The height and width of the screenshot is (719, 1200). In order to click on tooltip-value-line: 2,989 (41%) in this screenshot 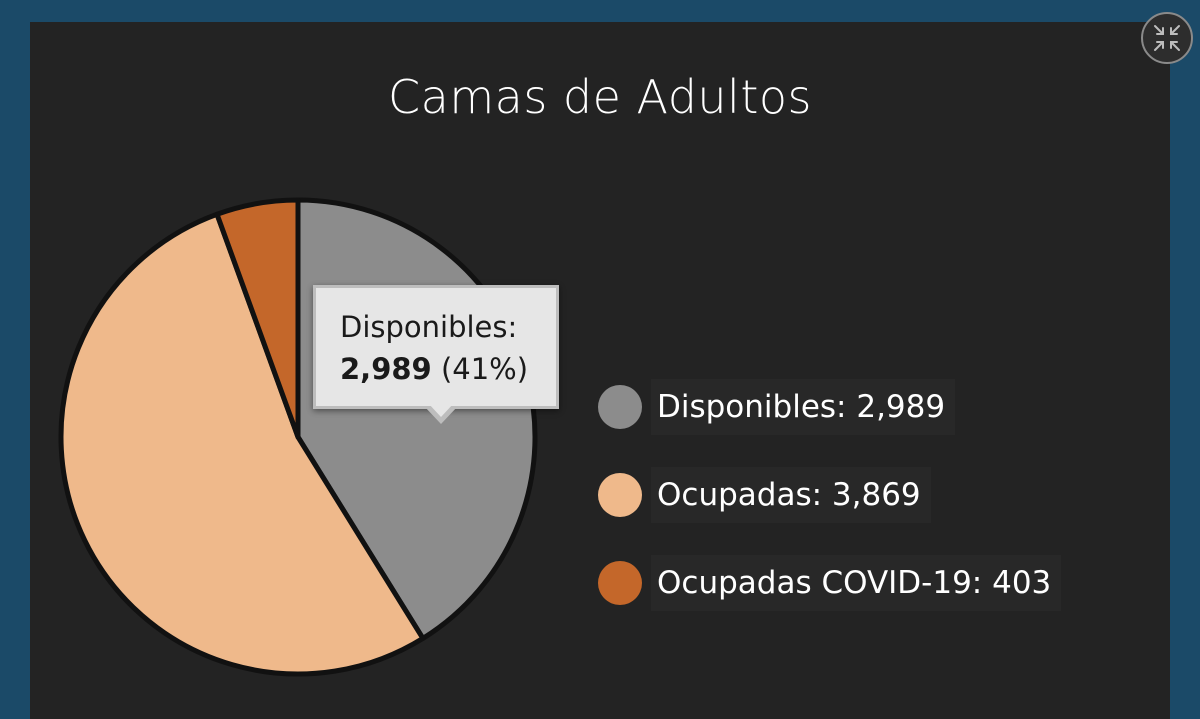, I will do `click(448, 369)`.